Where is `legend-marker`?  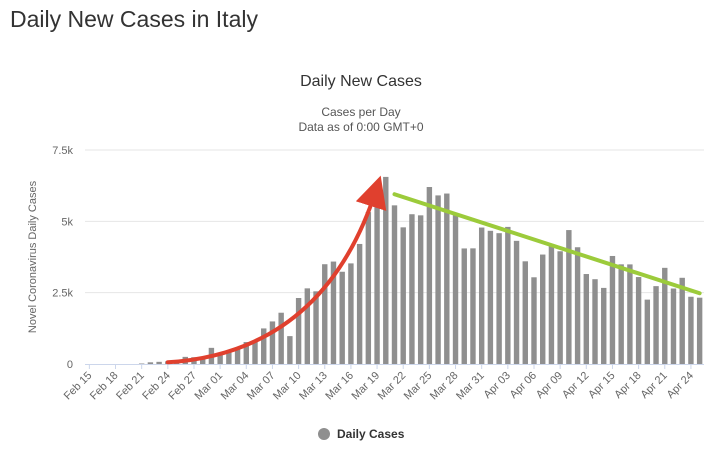
legend-marker is located at coordinates (324, 434).